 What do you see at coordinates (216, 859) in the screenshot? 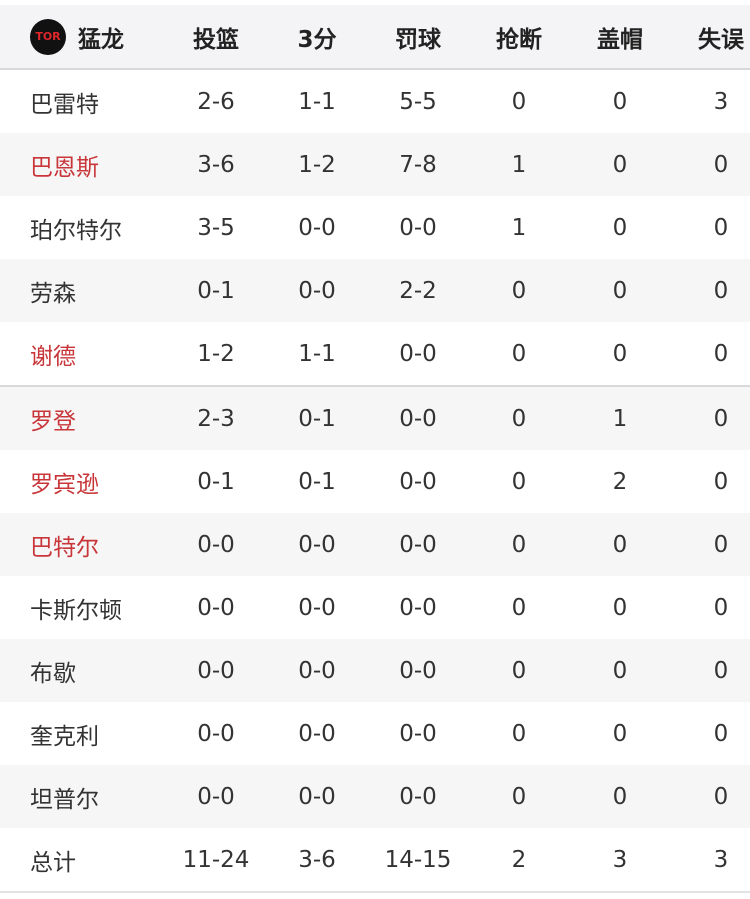
I see `stat-cell: 11-24` at bounding box center [216, 859].